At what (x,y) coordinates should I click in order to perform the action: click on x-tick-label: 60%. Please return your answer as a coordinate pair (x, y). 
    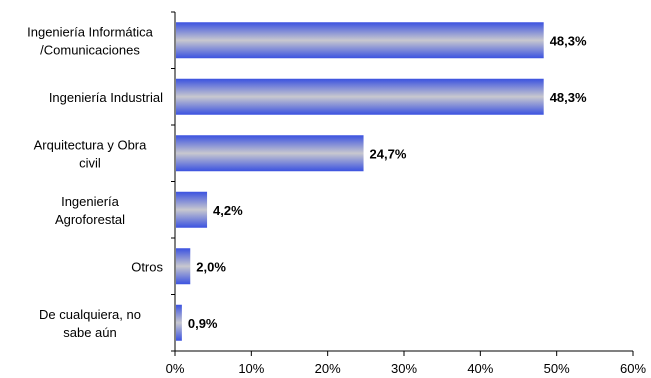
    Looking at the image, I should click on (633, 368).